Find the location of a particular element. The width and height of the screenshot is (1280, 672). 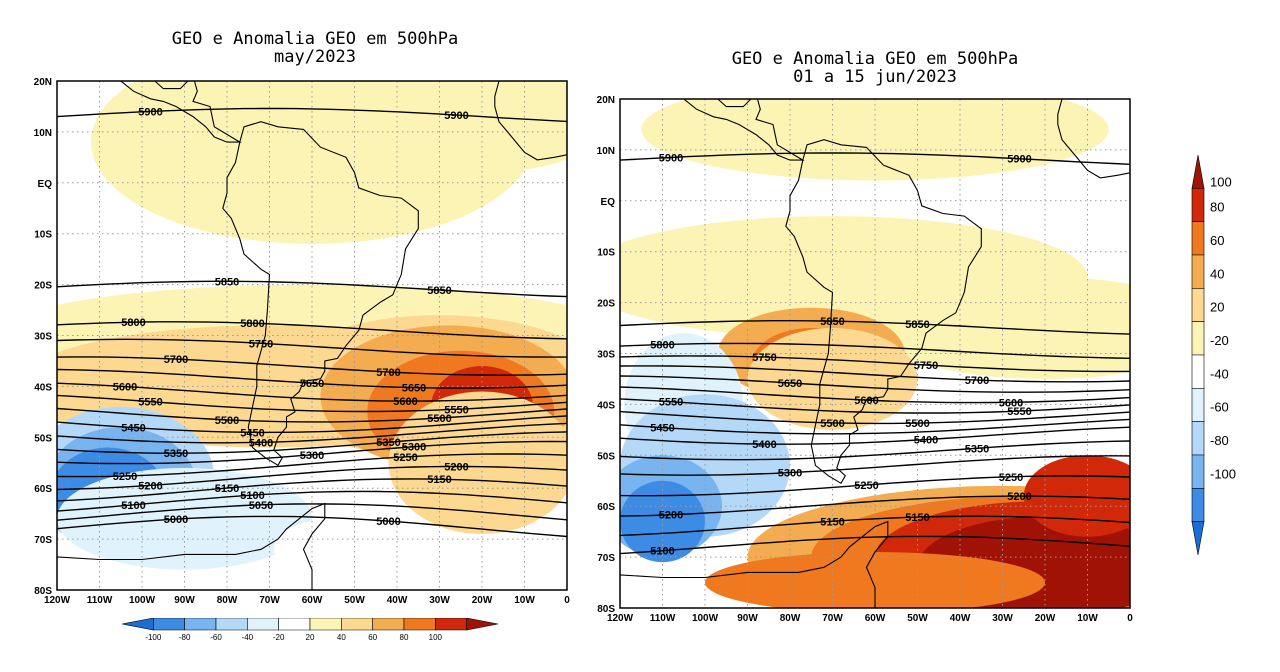

colorbar-label: -60 is located at coordinates (216, 637).